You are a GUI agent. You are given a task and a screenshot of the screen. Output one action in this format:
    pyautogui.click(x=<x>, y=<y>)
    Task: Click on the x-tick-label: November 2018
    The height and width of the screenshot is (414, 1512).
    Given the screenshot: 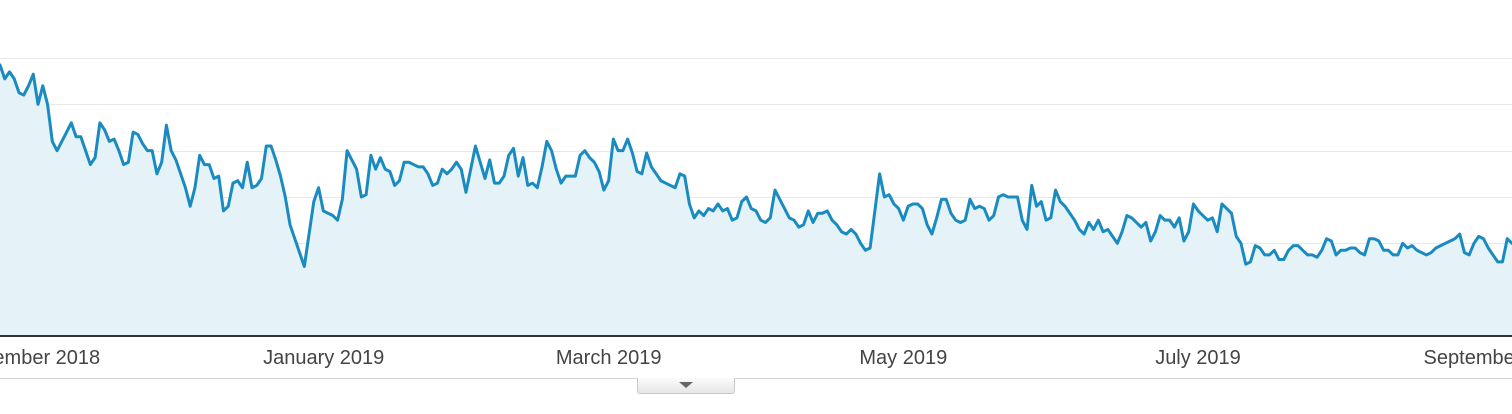 What is the action you would take?
    pyautogui.click(x=50, y=358)
    